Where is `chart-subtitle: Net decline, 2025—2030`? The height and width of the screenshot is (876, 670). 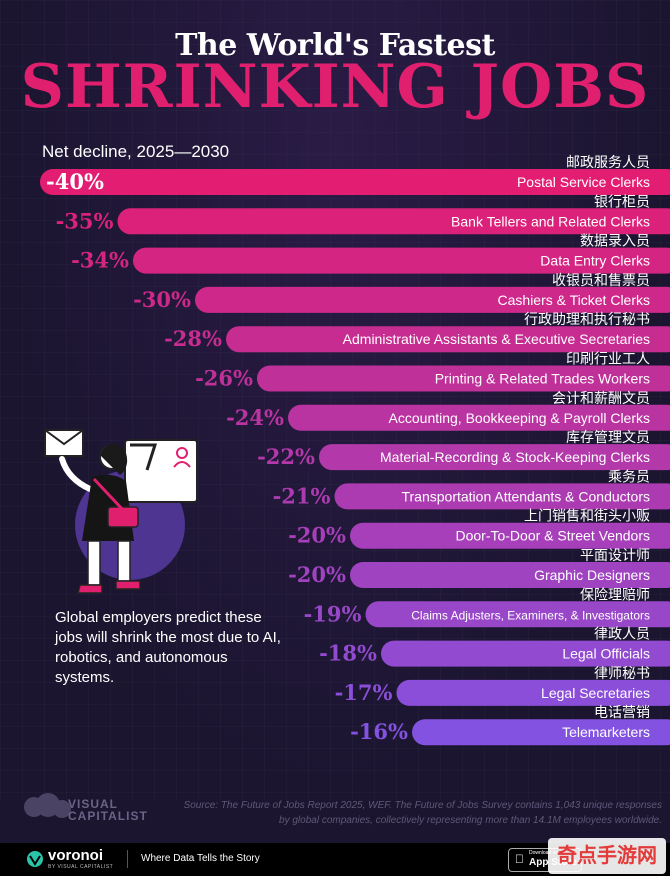
chart-subtitle: Net decline, 2025—2030 is located at coordinates (136, 151).